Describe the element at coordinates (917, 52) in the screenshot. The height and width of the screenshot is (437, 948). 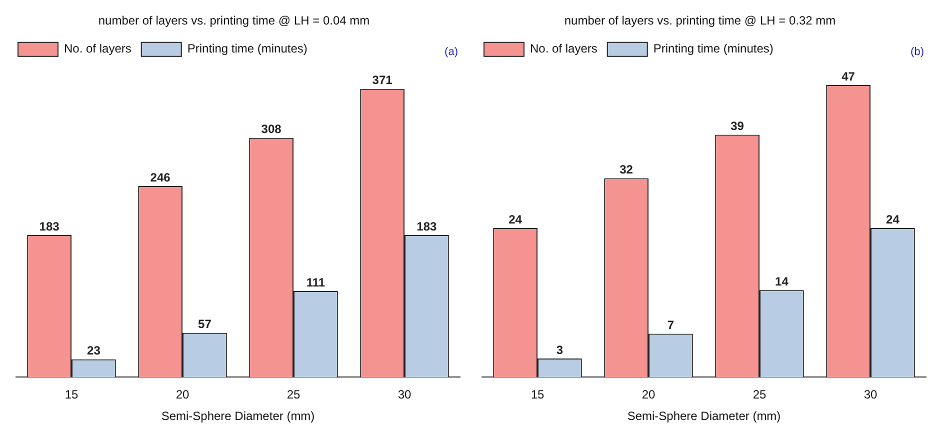
I see `text: (b)` at that location.